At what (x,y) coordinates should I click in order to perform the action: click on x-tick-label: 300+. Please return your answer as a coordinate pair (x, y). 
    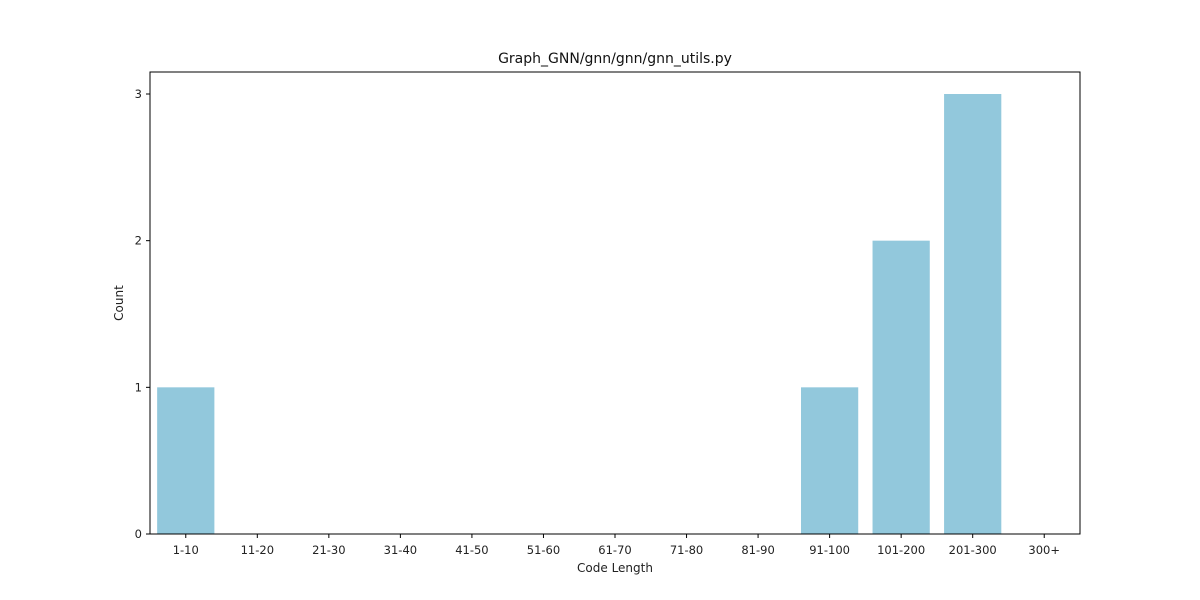
    Looking at the image, I should click on (1044, 550).